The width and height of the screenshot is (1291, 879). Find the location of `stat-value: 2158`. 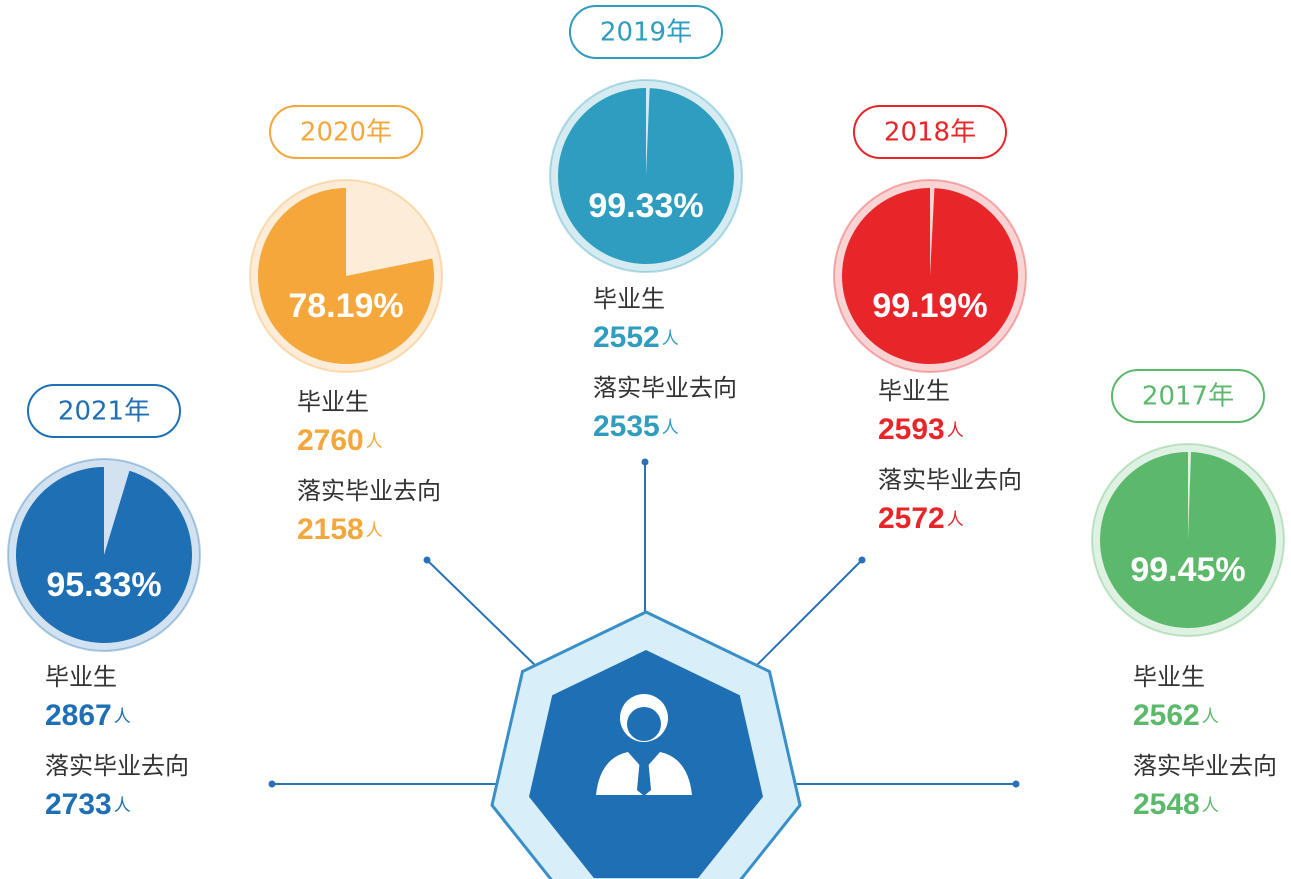

stat-value: 2158 is located at coordinates (330, 529).